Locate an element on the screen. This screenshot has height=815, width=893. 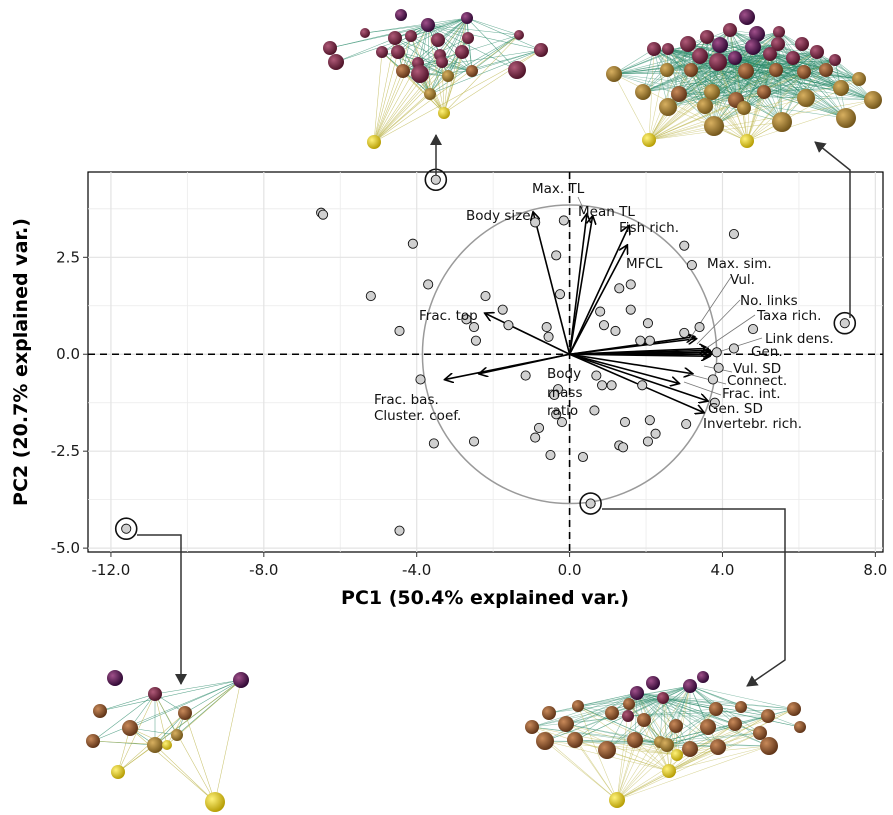
label-frac-int: Frac. int. is located at coordinates (751, 394).